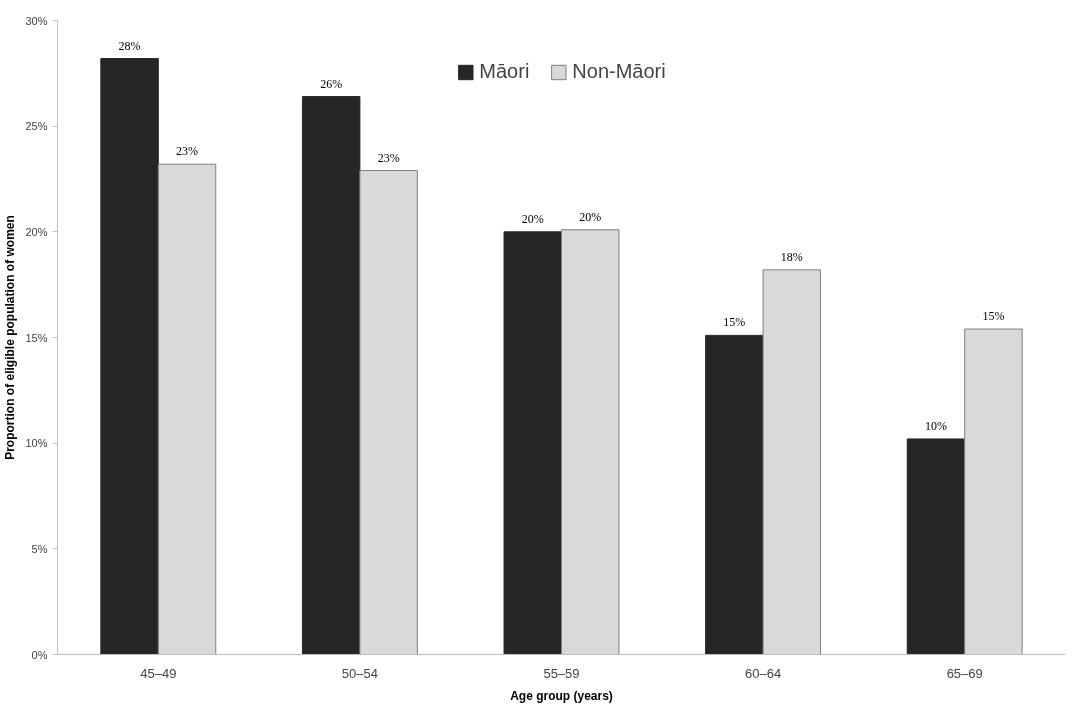 The width and height of the screenshot is (1082, 713). I want to click on y-tick-label: 5%, so click(39, 548).